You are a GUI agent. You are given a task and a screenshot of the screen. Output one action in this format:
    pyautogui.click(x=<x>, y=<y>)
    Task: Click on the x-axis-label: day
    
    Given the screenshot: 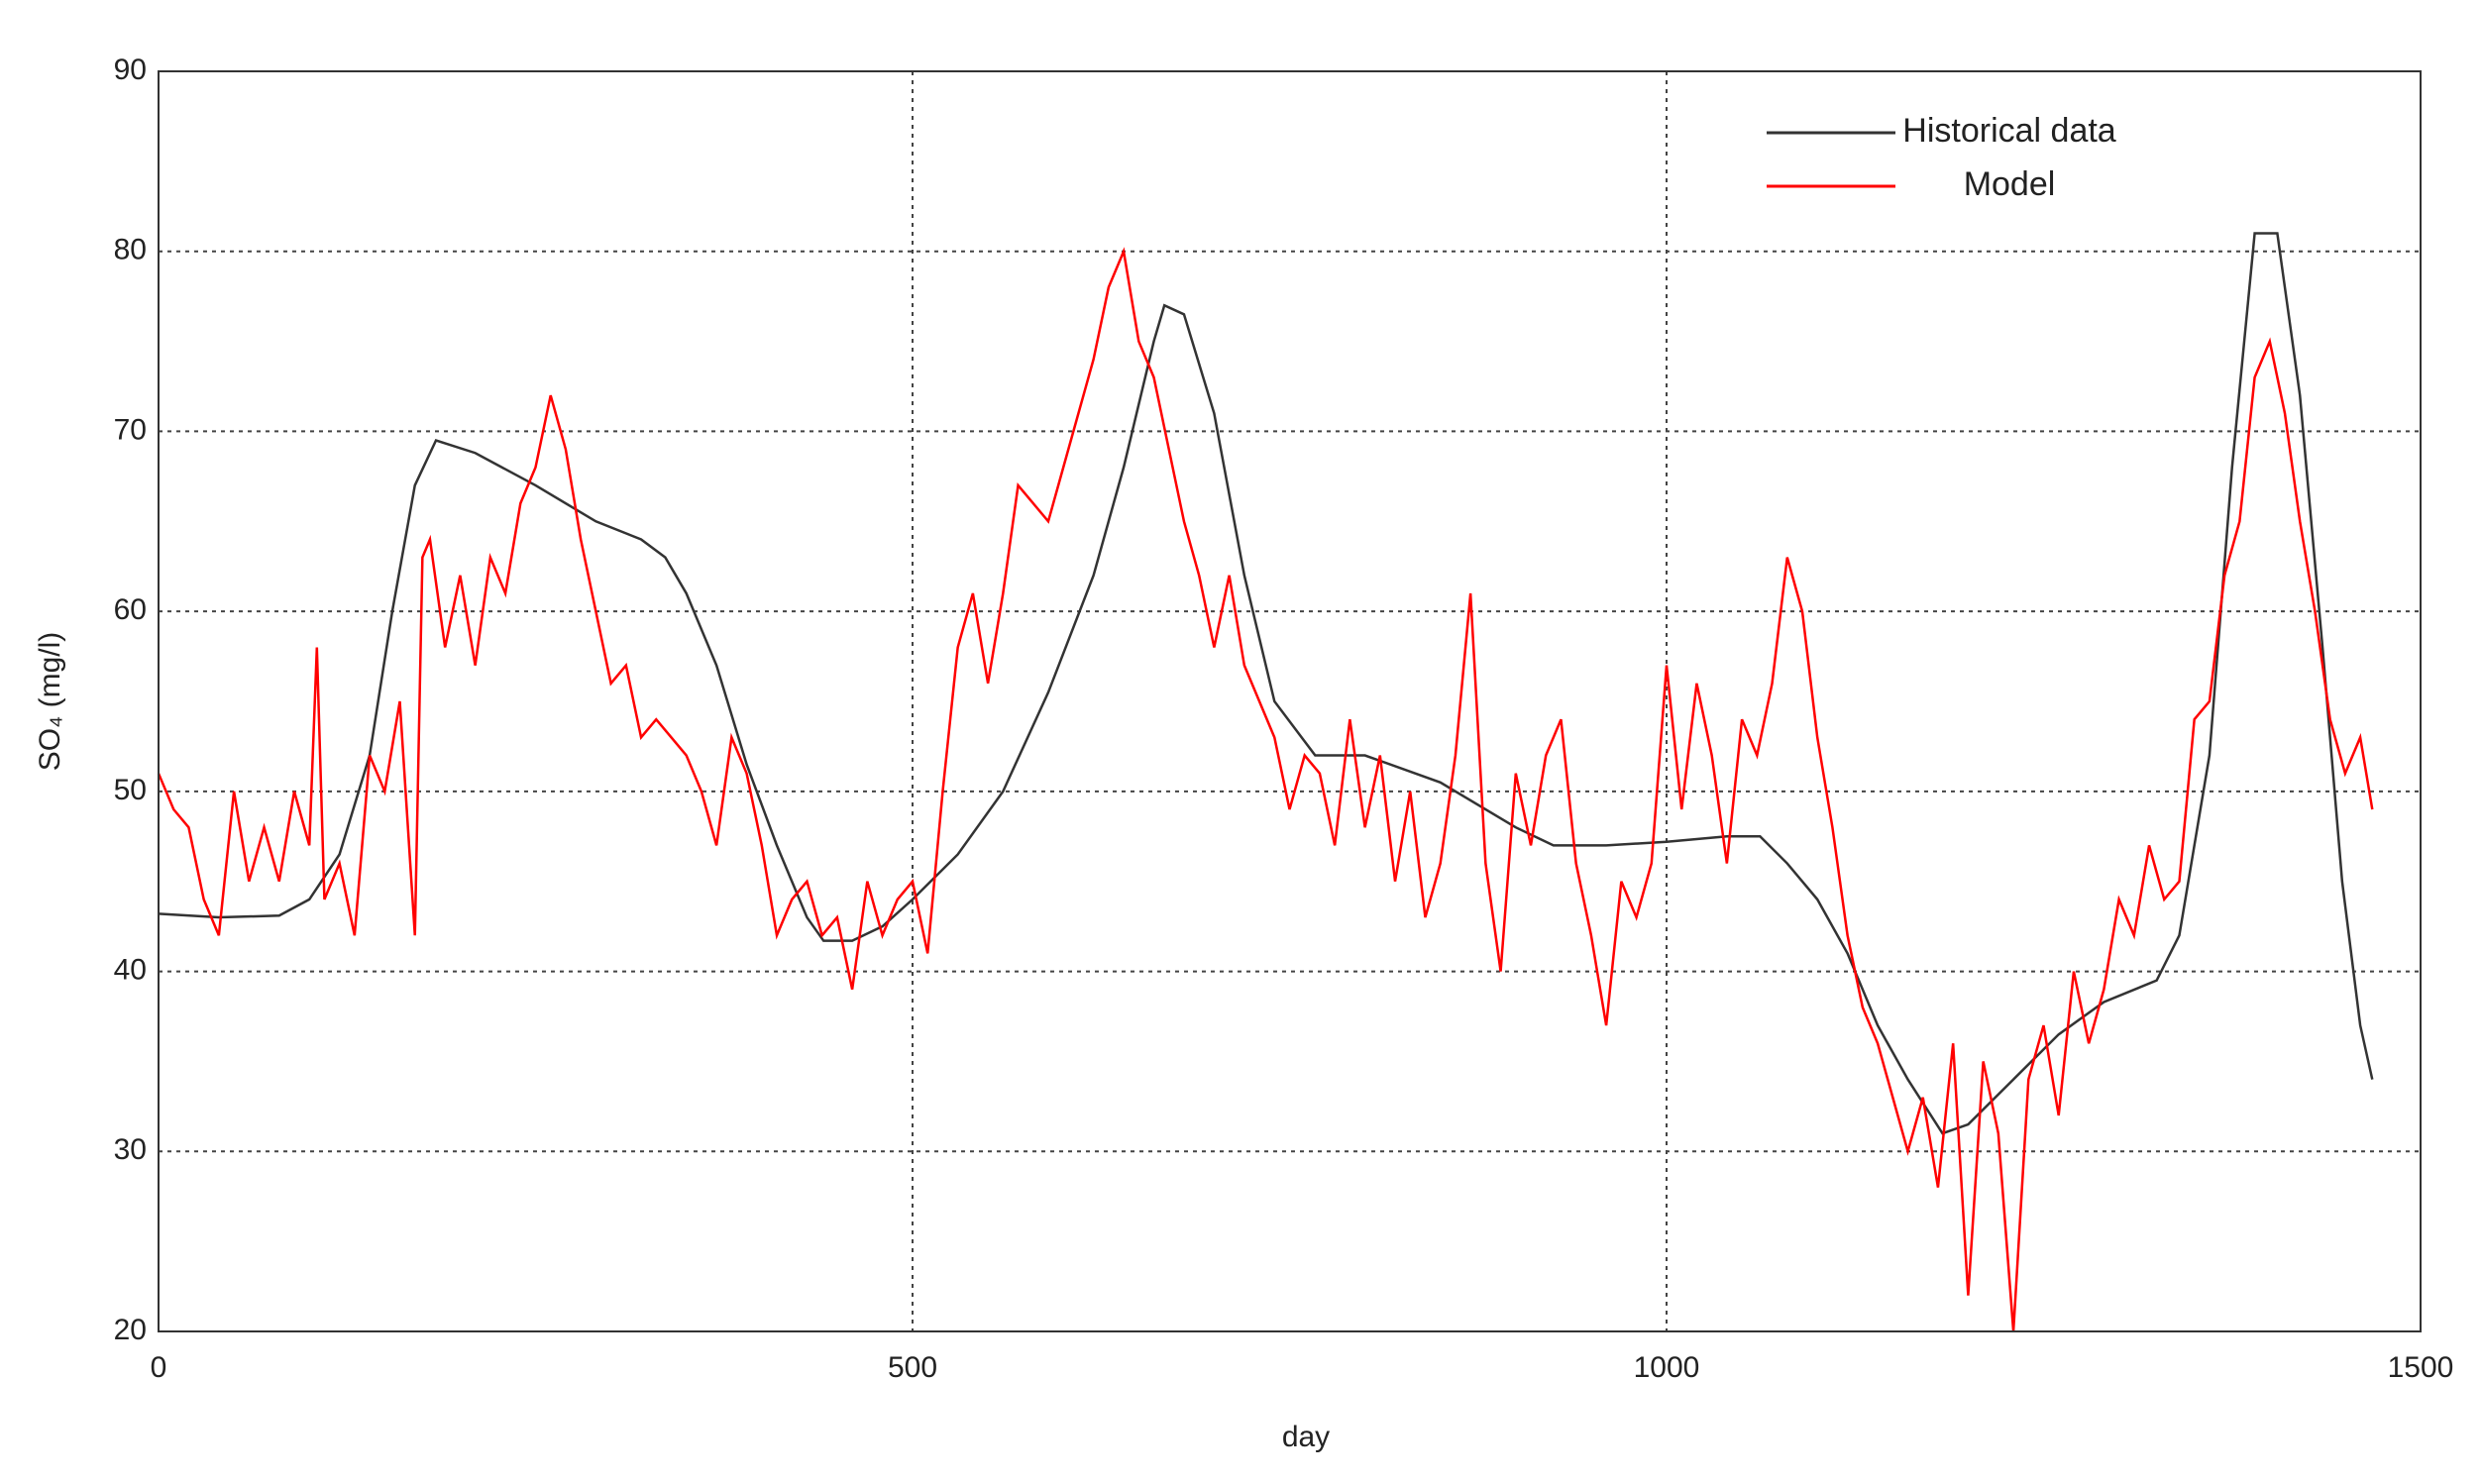 What is the action you would take?
    pyautogui.click(x=1306, y=1437)
    